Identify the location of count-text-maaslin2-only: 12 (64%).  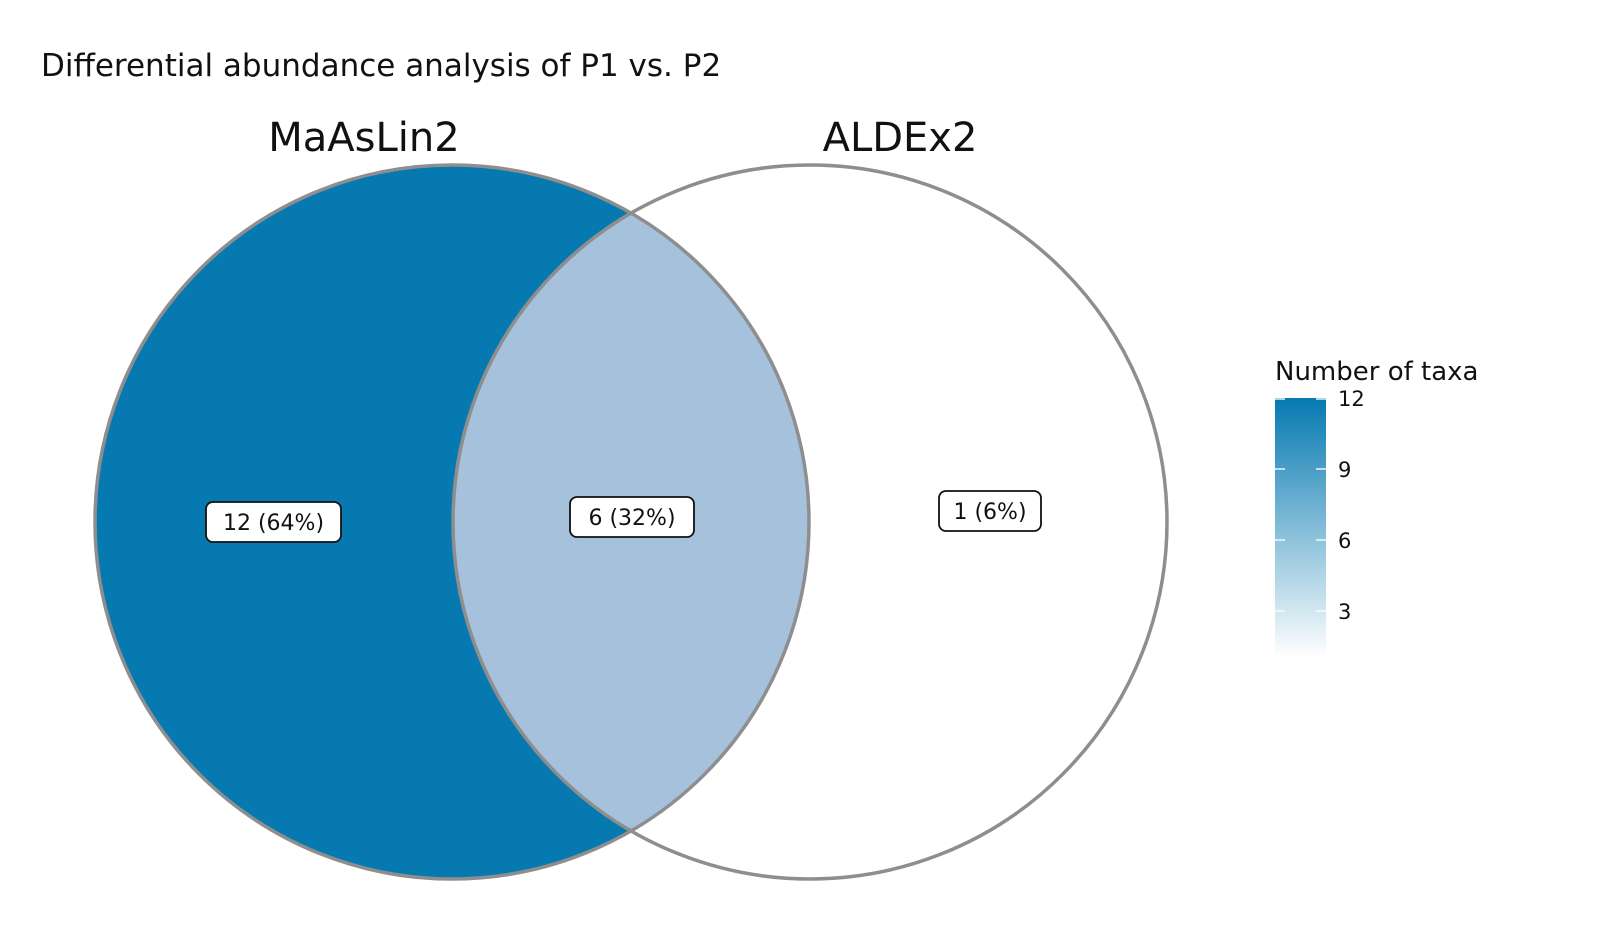
(273, 523).